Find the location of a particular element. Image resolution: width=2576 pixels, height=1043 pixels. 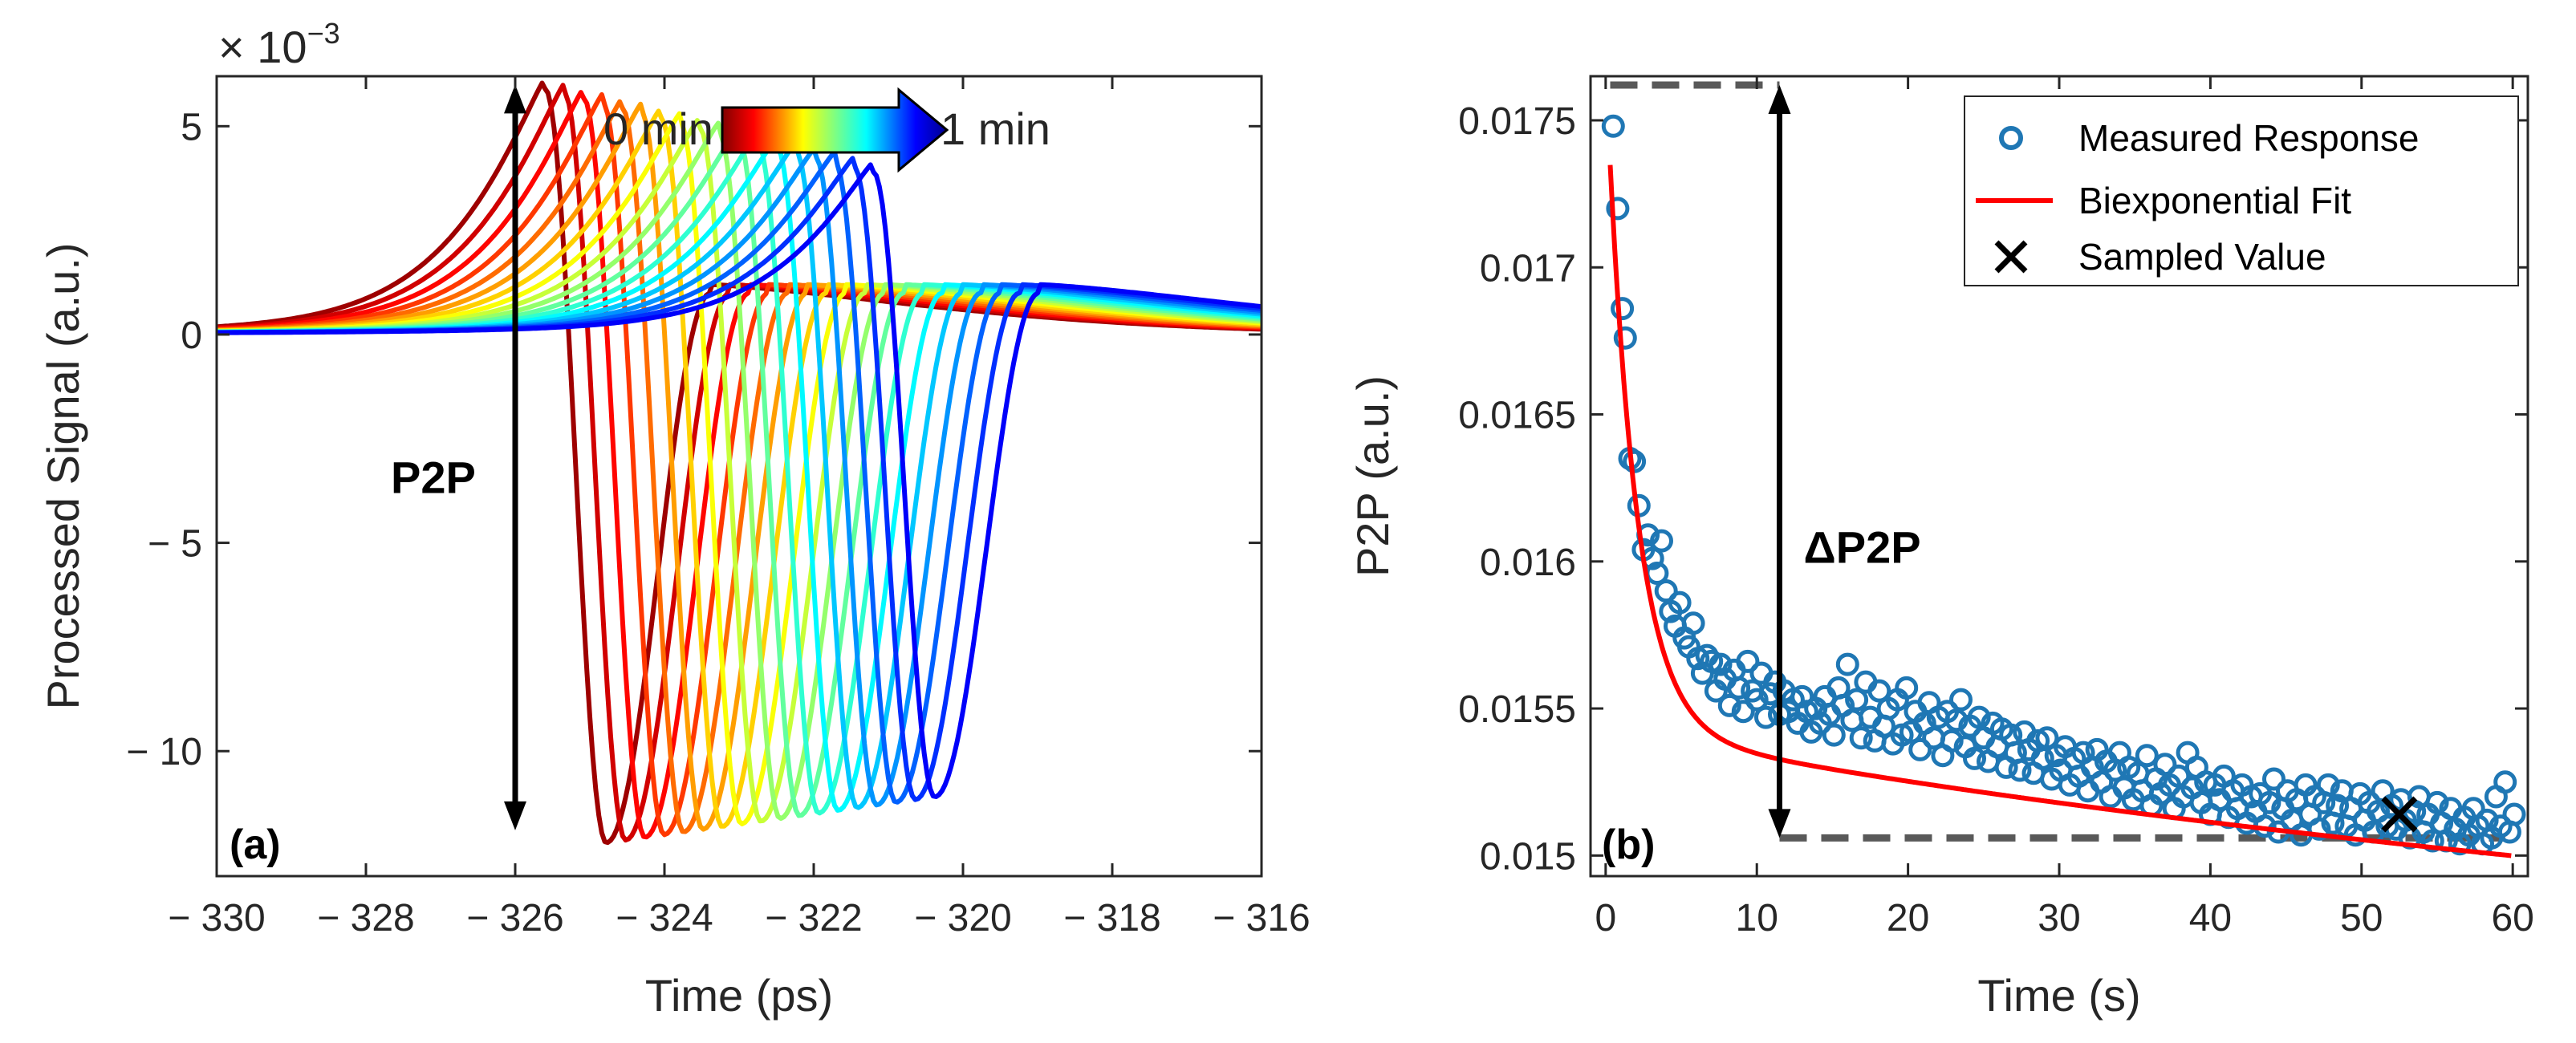

panel-a-label: (a) is located at coordinates (255, 845).